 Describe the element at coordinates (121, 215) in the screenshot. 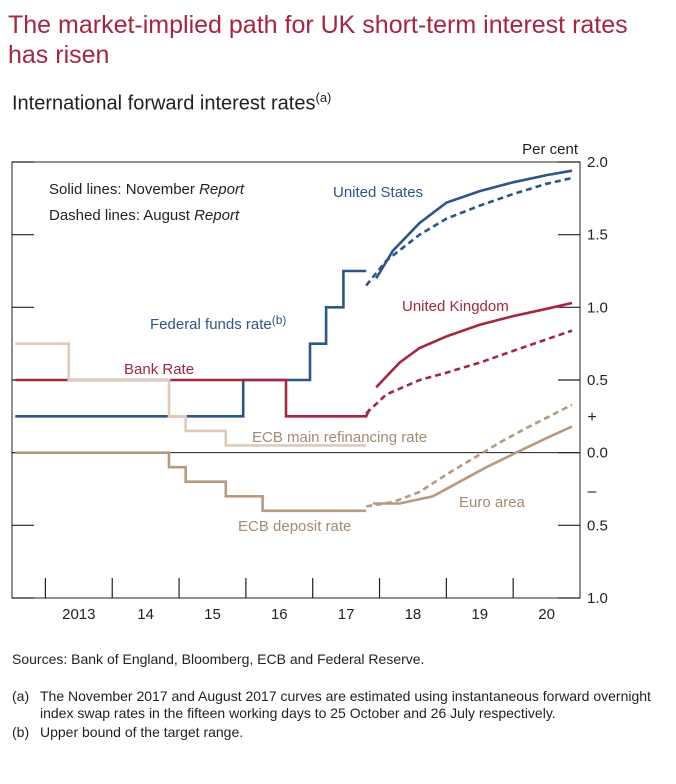

I see `legend-dashed-text: Dashed lines: August` at that location.